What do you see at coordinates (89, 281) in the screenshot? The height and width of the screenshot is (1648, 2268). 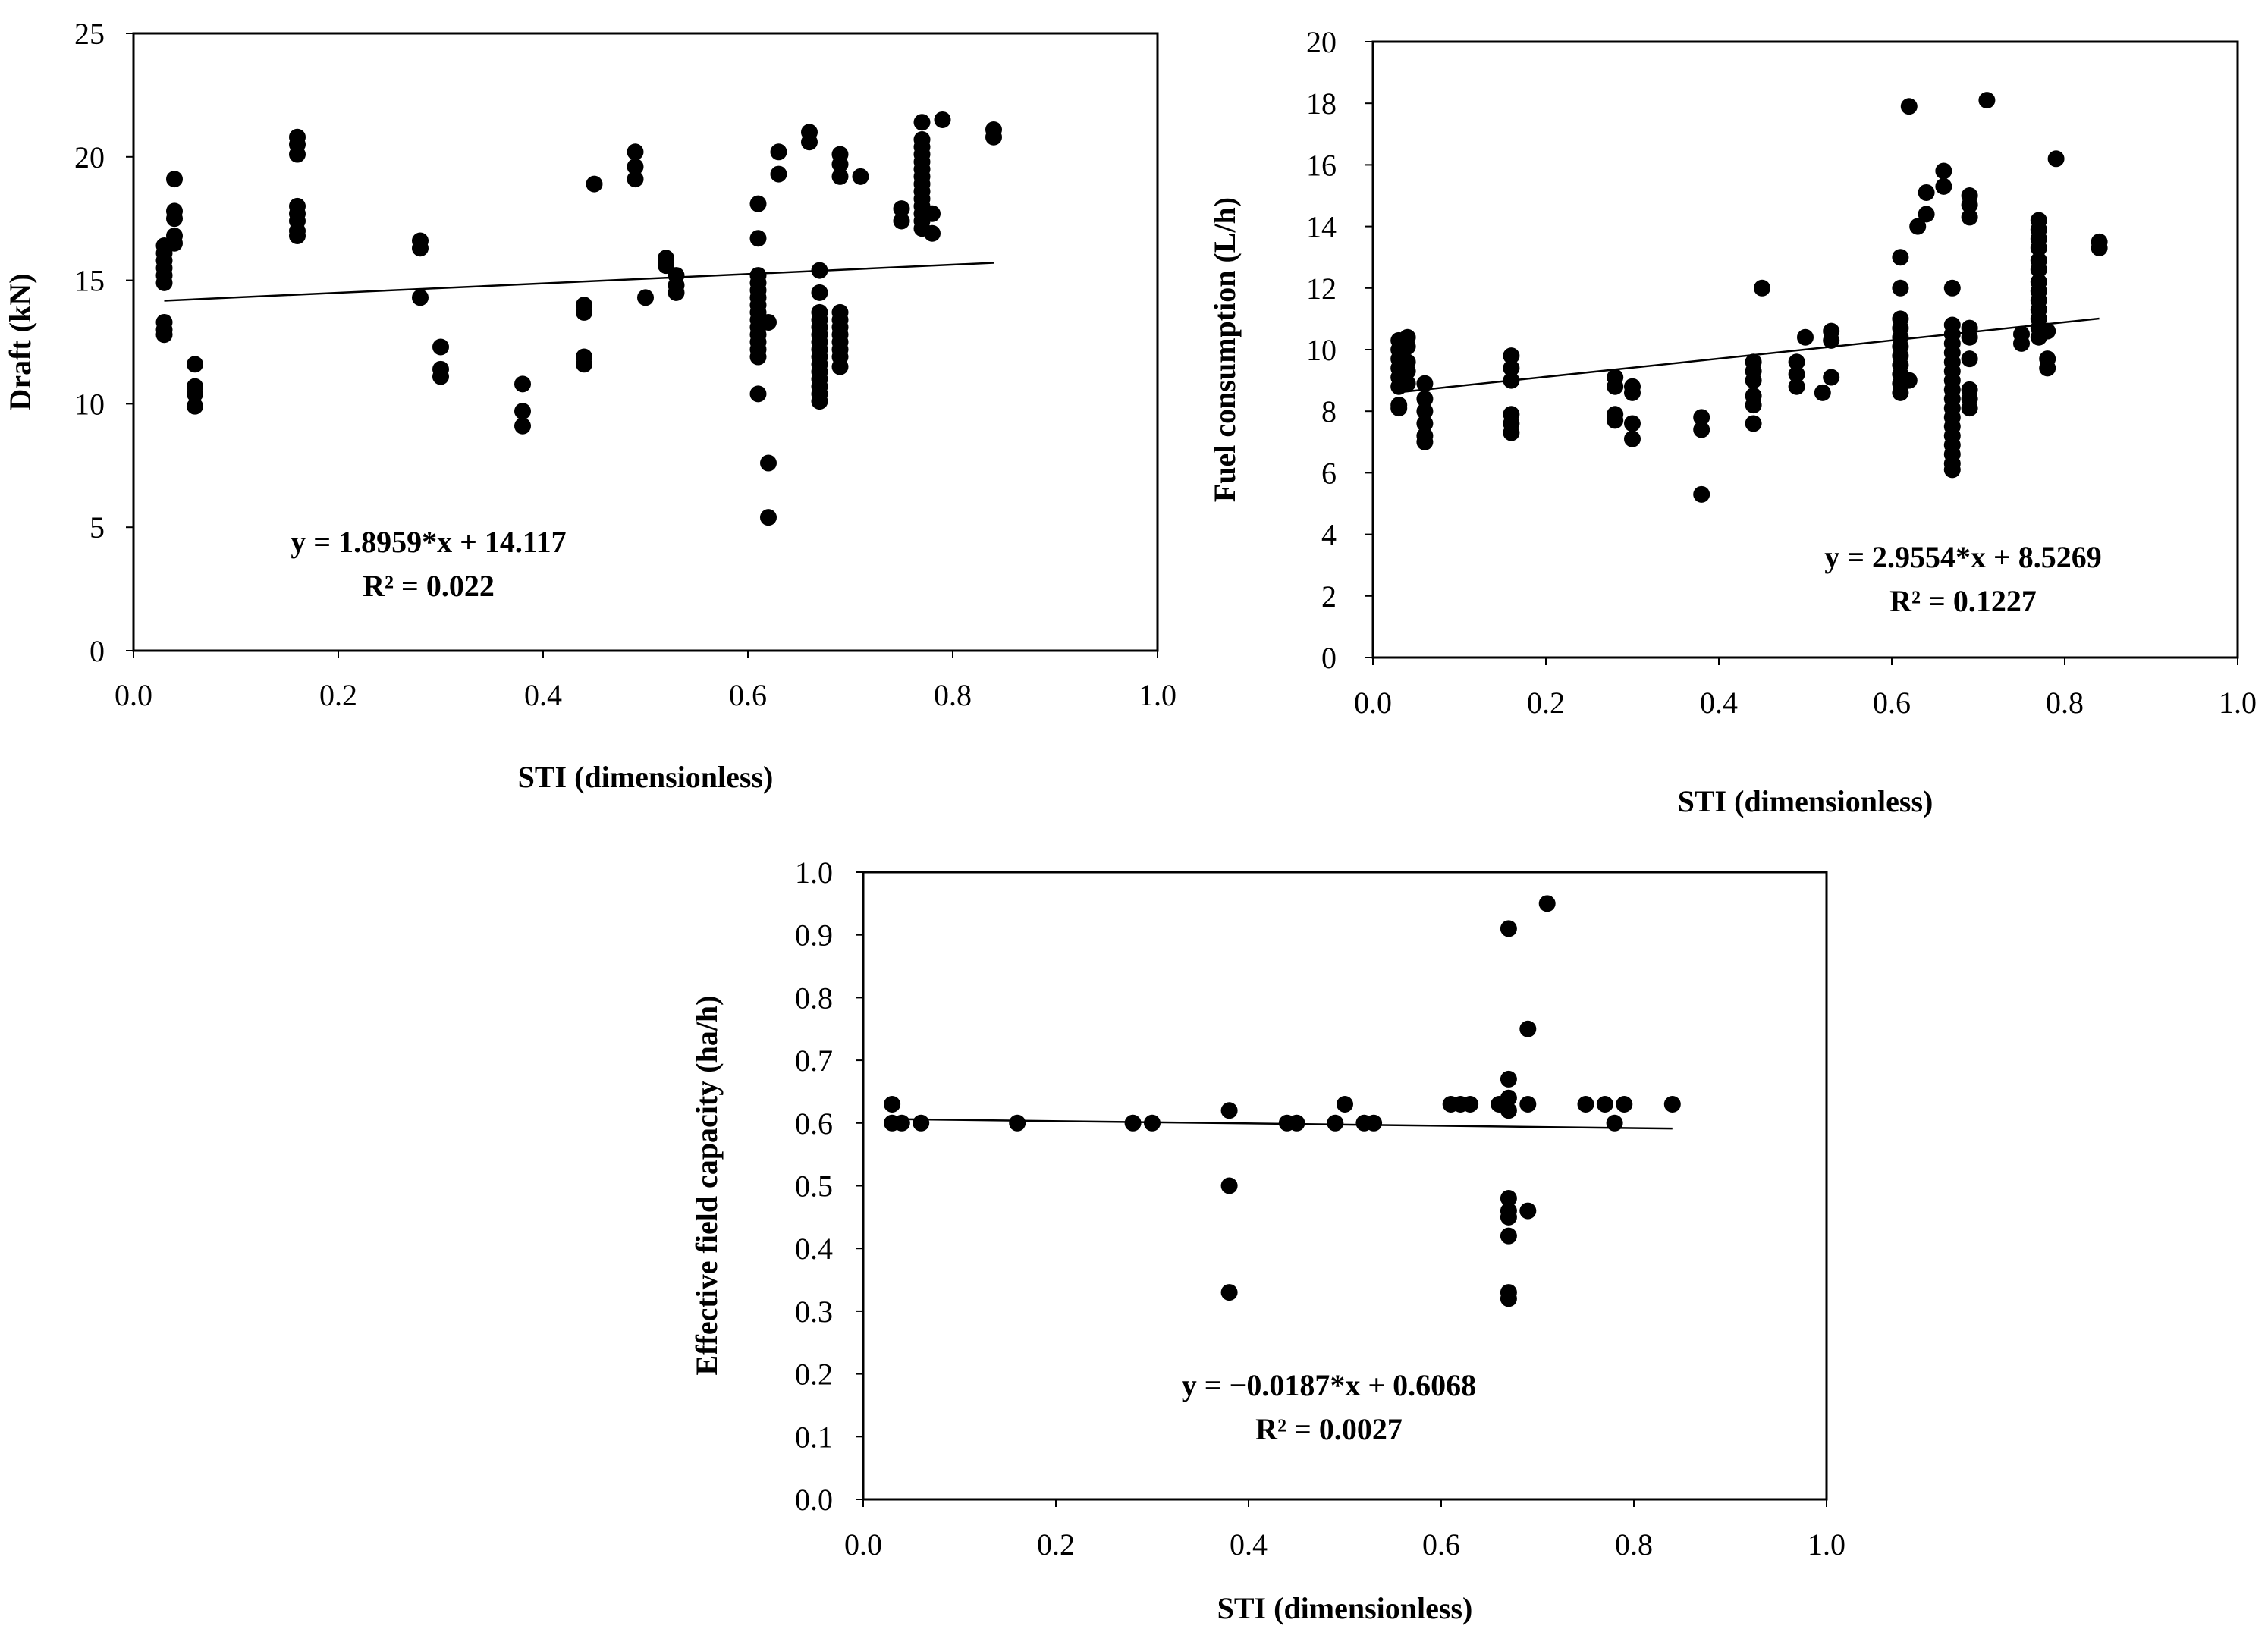 I see `y-tick-label: 15` at bounding box center [89, 281].